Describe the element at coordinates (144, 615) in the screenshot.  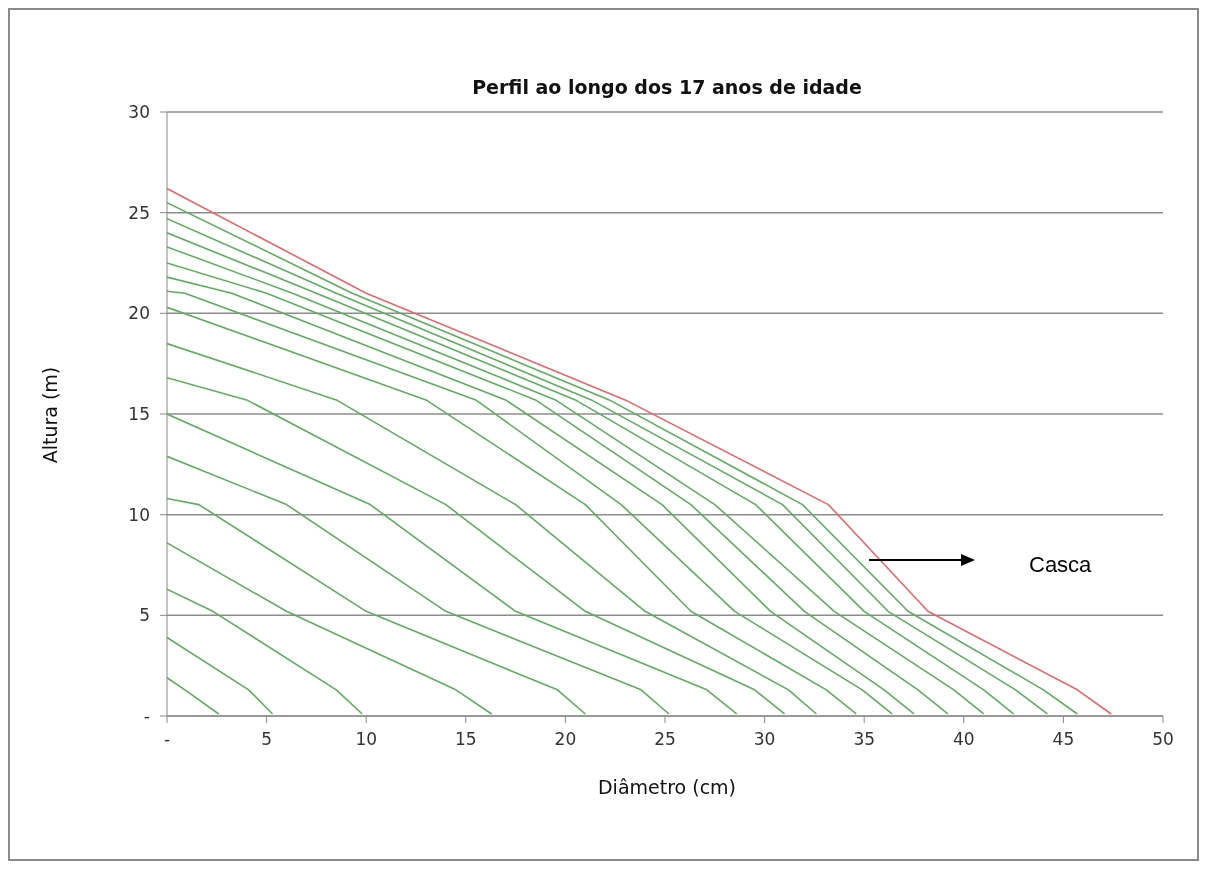
I see `y-tick-label: 5` at that location.